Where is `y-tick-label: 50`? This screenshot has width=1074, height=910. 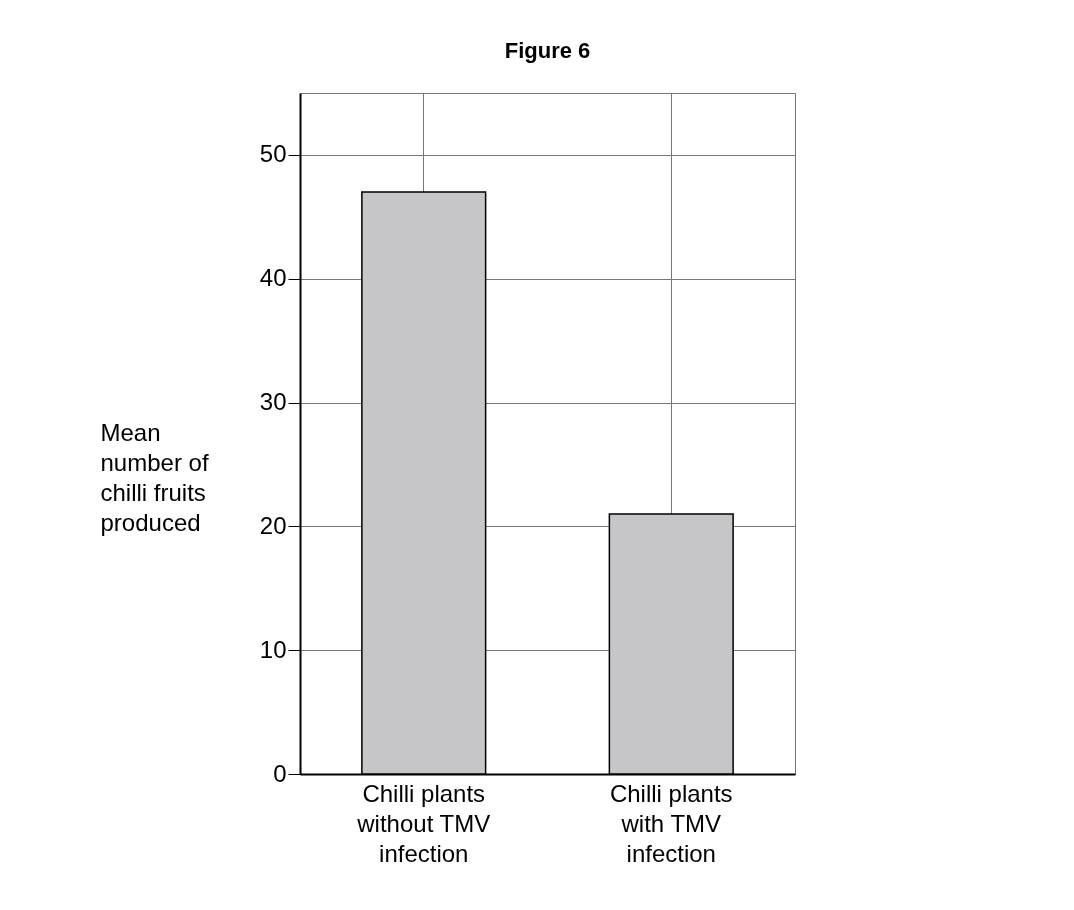 y-tick-label: 50 is located at coordinates (273, 154).